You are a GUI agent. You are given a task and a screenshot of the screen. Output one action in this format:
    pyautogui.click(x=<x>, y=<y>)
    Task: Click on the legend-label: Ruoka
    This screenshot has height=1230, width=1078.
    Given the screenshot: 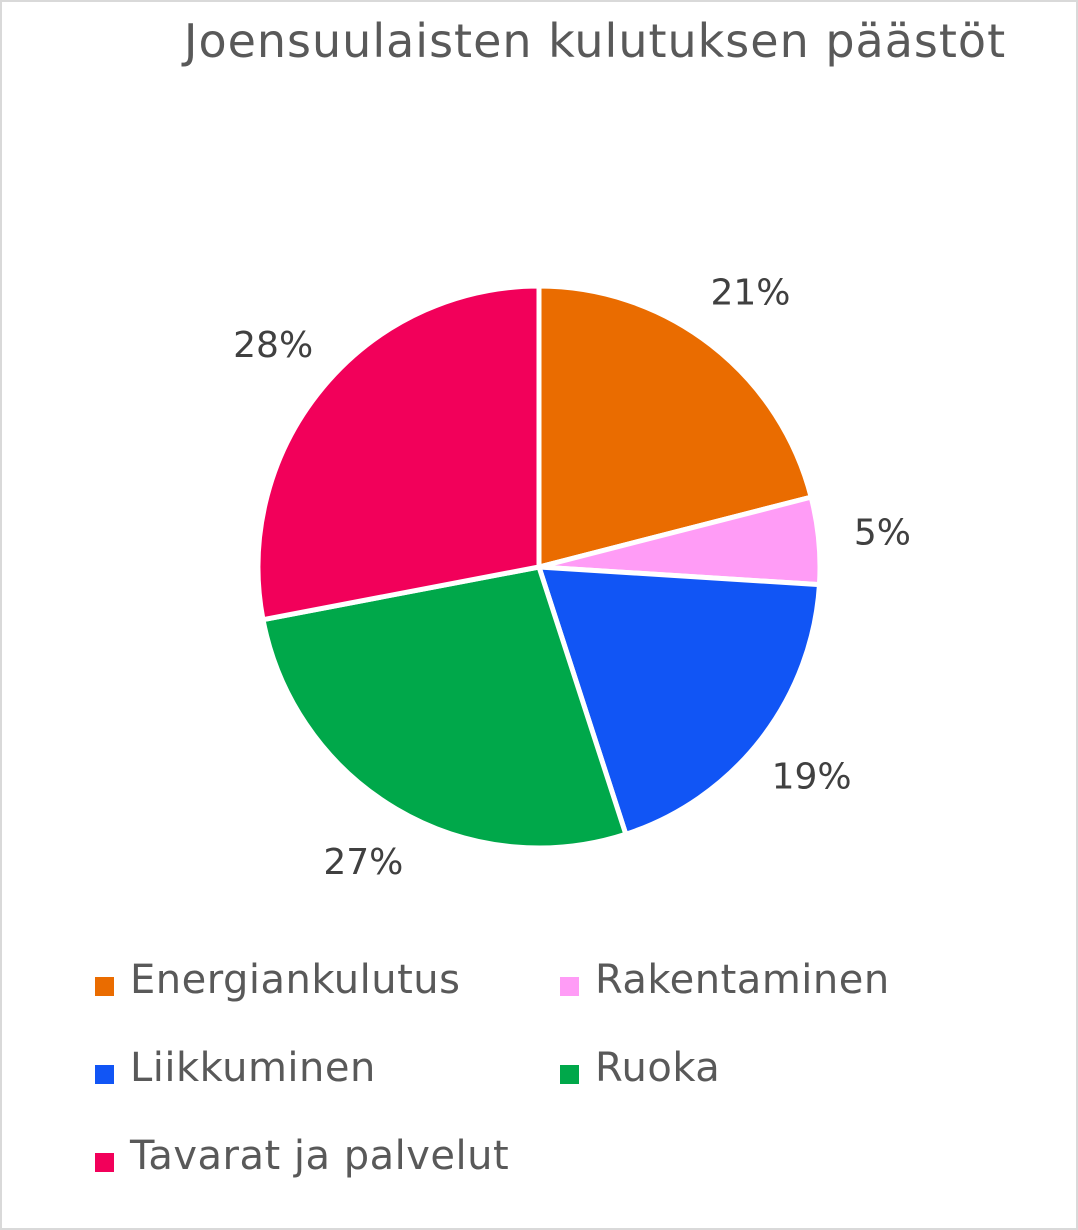 What is the action you would take?
    pyautogui.click(x=658, y=1068)
    